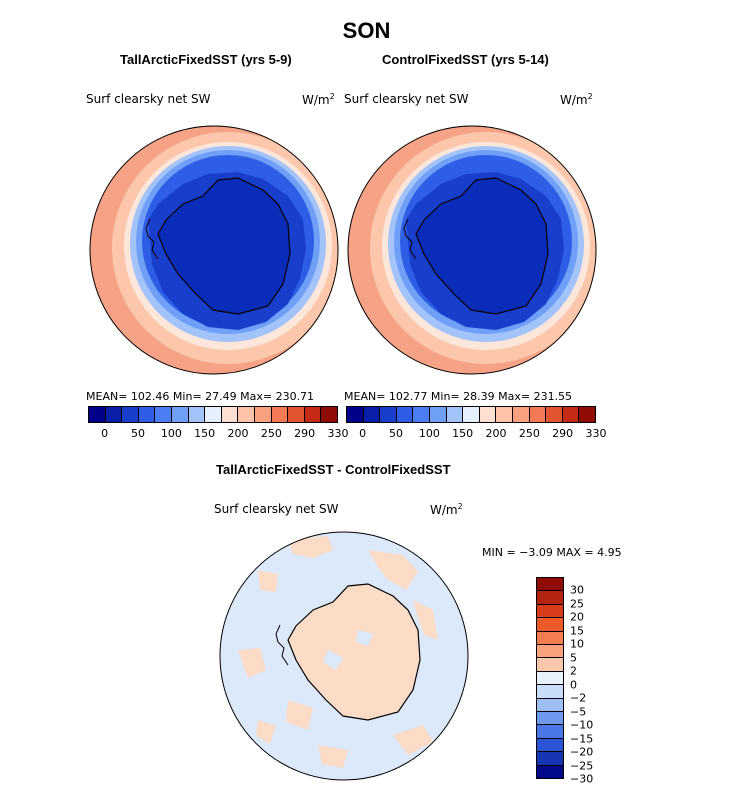  Describe the element at coordinates (333, 469) in the screenshot. I see `diff-subtitle: TallArcticFixedSST - ControlFixedSST` at that location.